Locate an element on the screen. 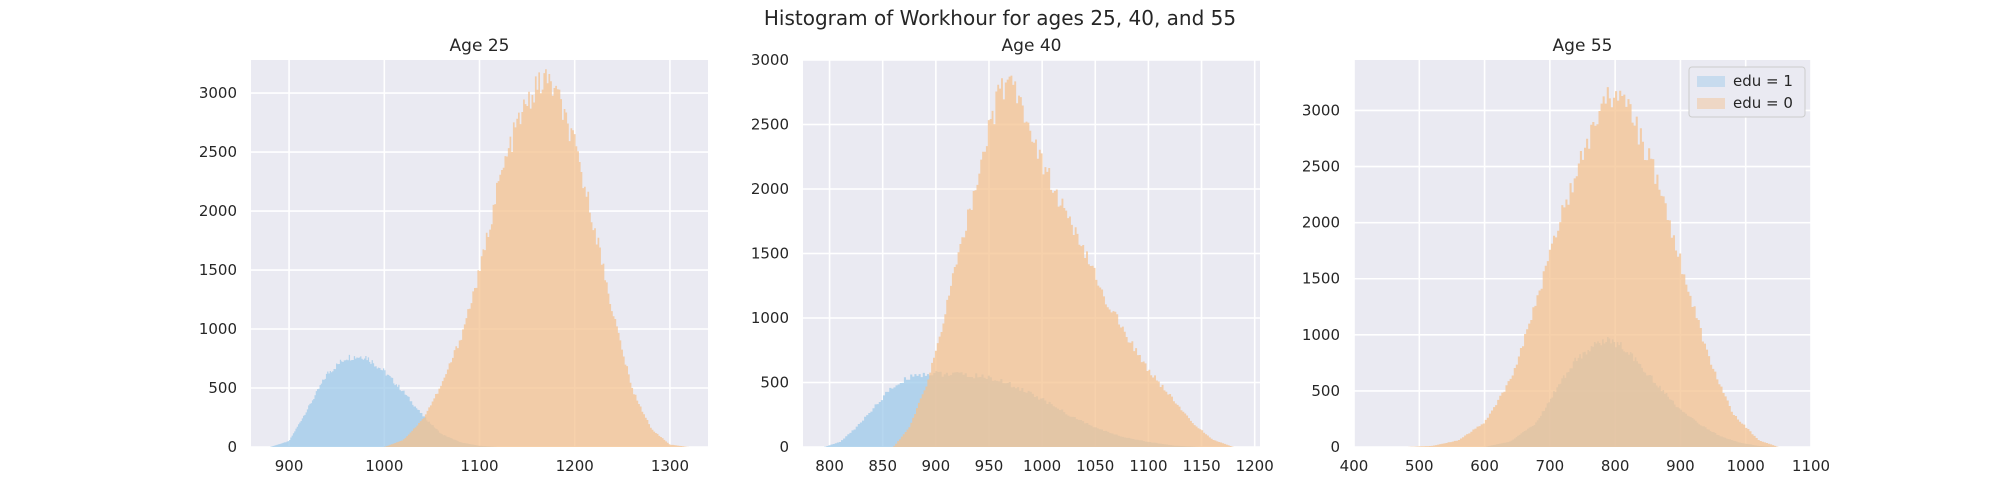 The height and width of the screenshot is (500, 2000). x-tick-label: 1050 is located at coordinates (1095, 466).